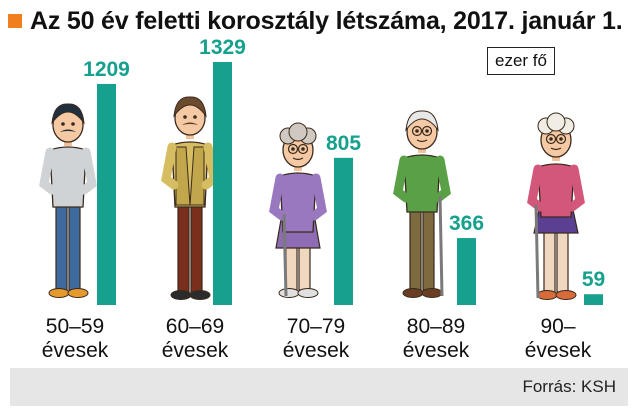 This screenshot has height=420, width=640. Describe the element at coordinates (422, 204) in the screenshot. I see `man-elderly-cane-illustration` at that location.